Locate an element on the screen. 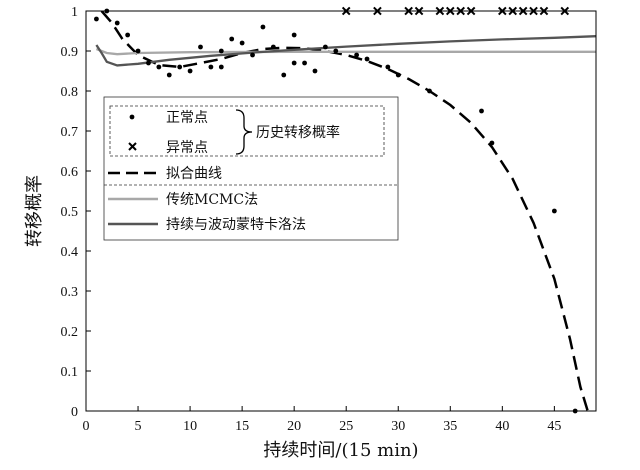  legend-history-group-frame is located at coordinates (247, 131).